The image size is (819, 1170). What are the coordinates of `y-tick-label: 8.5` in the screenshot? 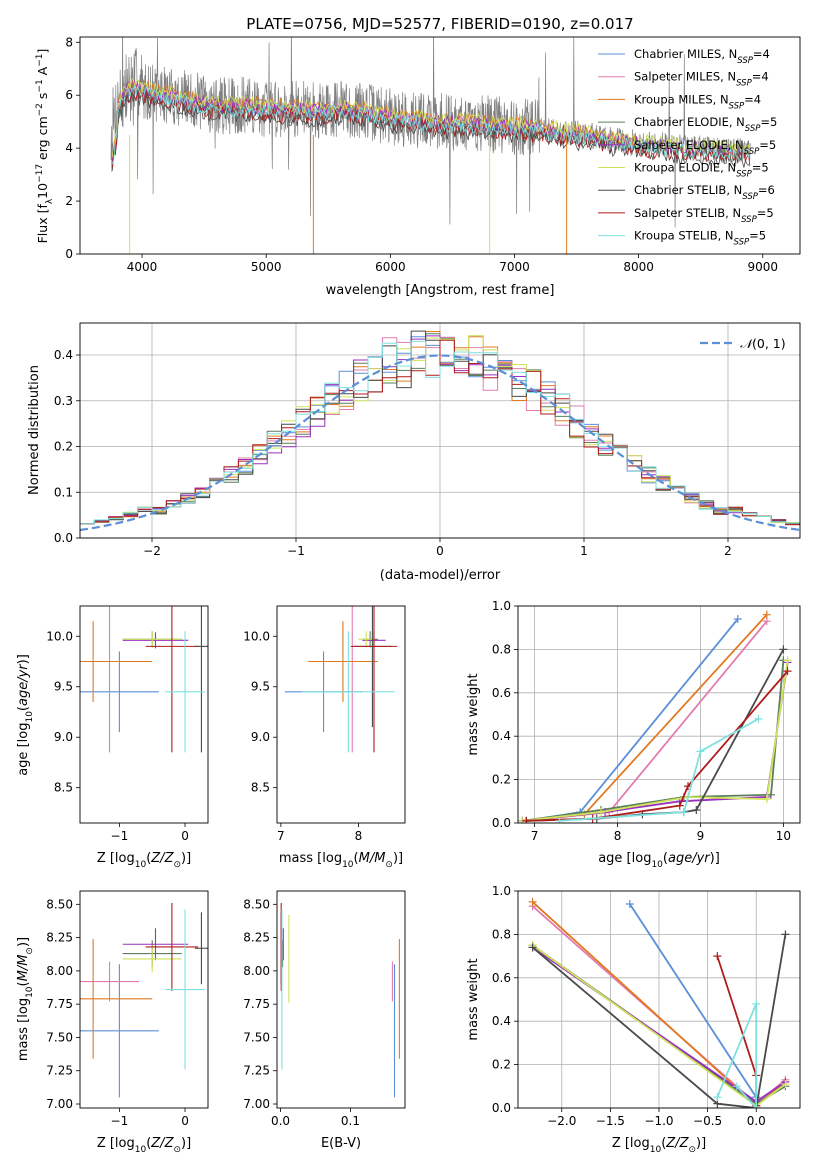 It's located at (63, 788).